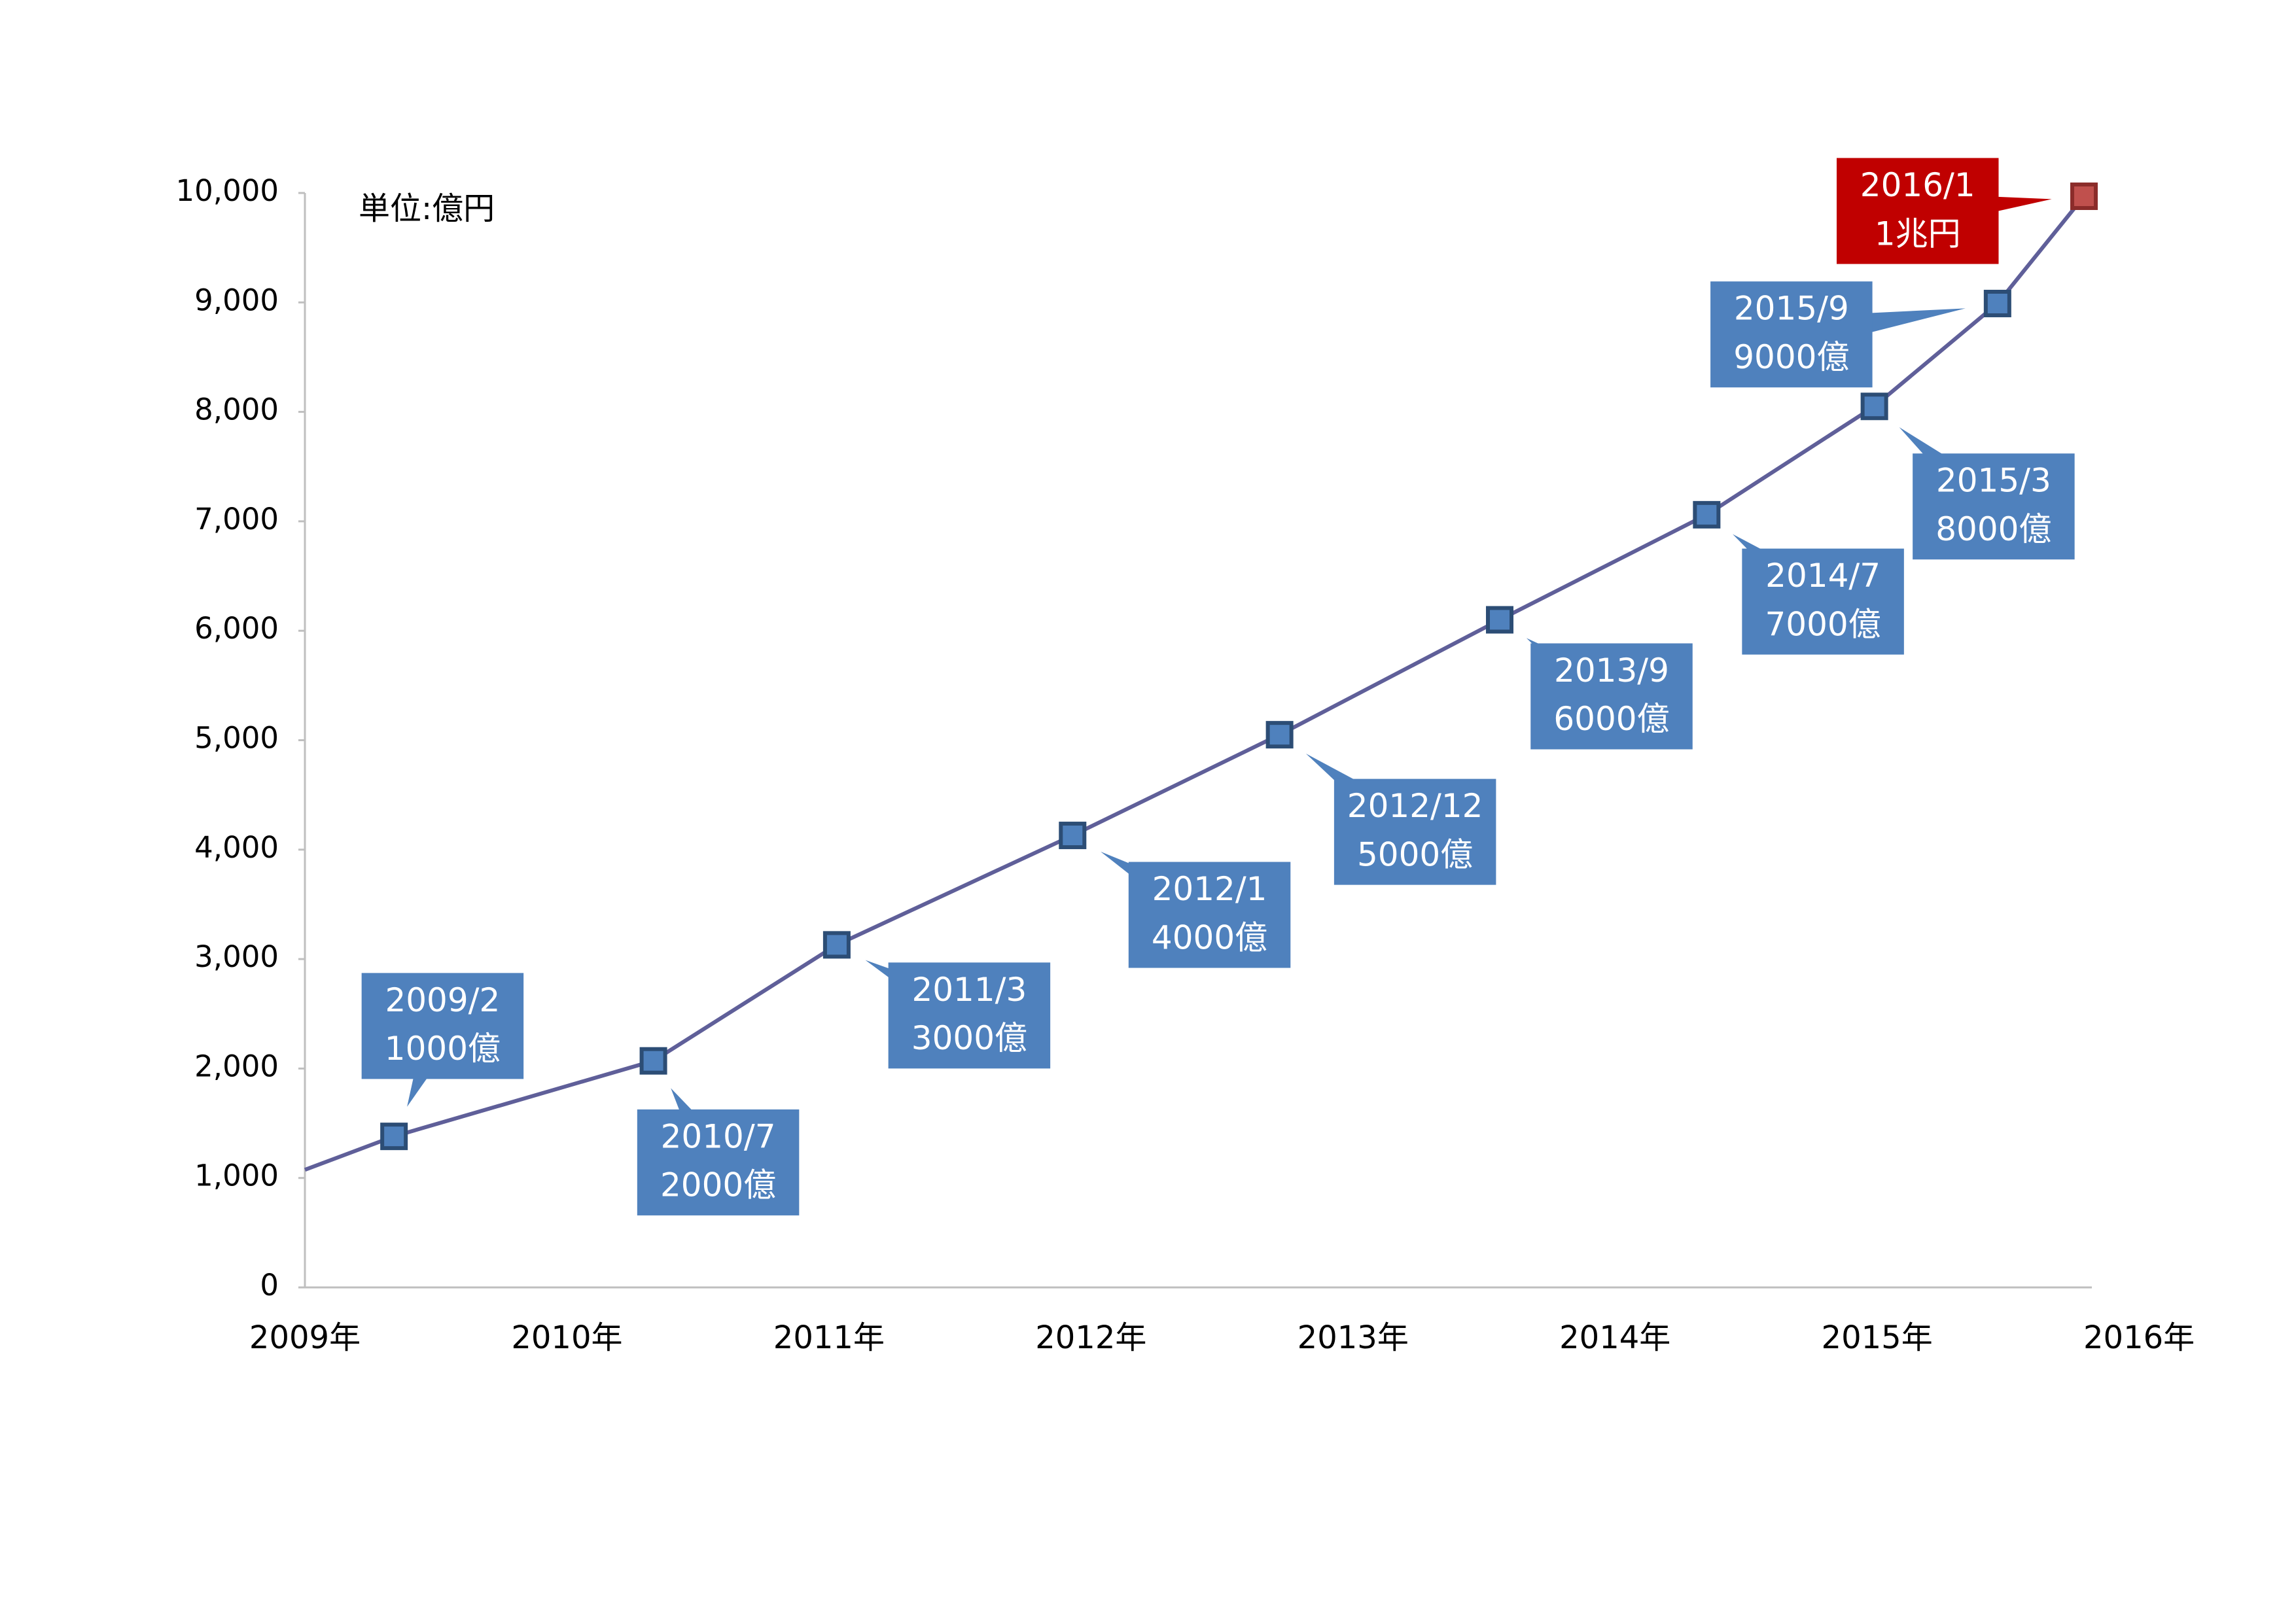 The image size is (2296, 1623). What do you see at coordinates (1823, 624) in the screenshot?
I see `callout-text: 7000億` at bounding box center [1823, 624].